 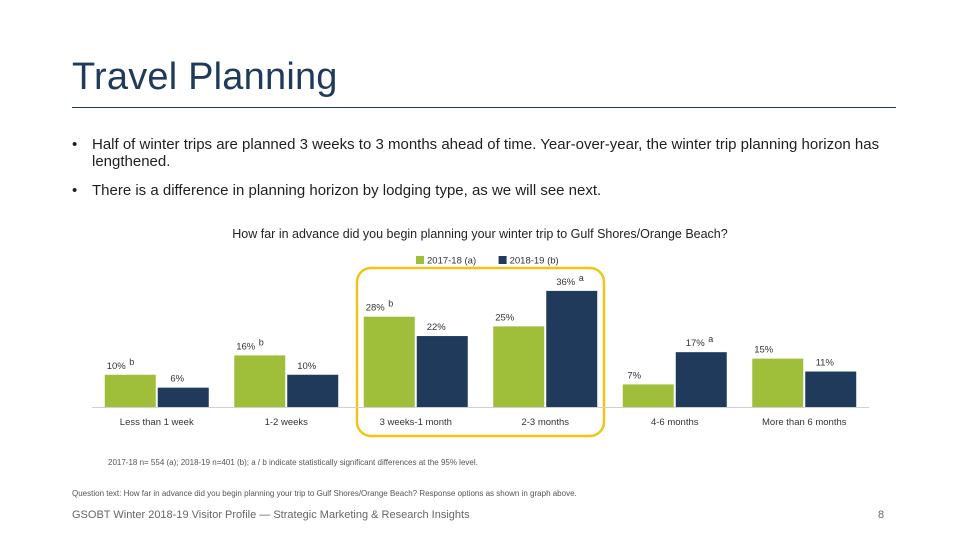 What do you see at coordinates (505, 317) in the screenshot?
I see `data-label: 25%` at bounding box center [505, 317].